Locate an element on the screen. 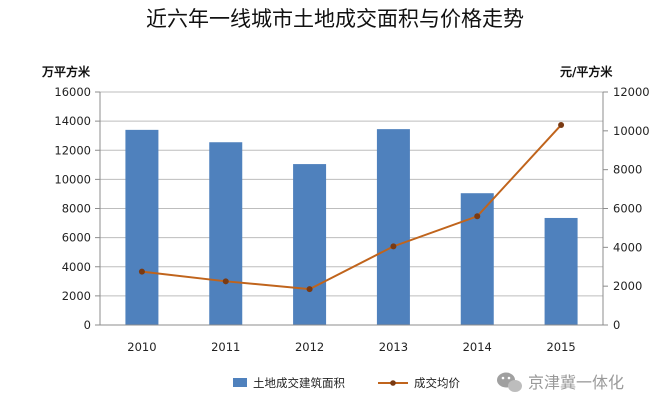 This screenshot has height=402, width=666. chart-title: 近六年一线城市土地成交面积与价格走势 is located at coordinates (335, 19).